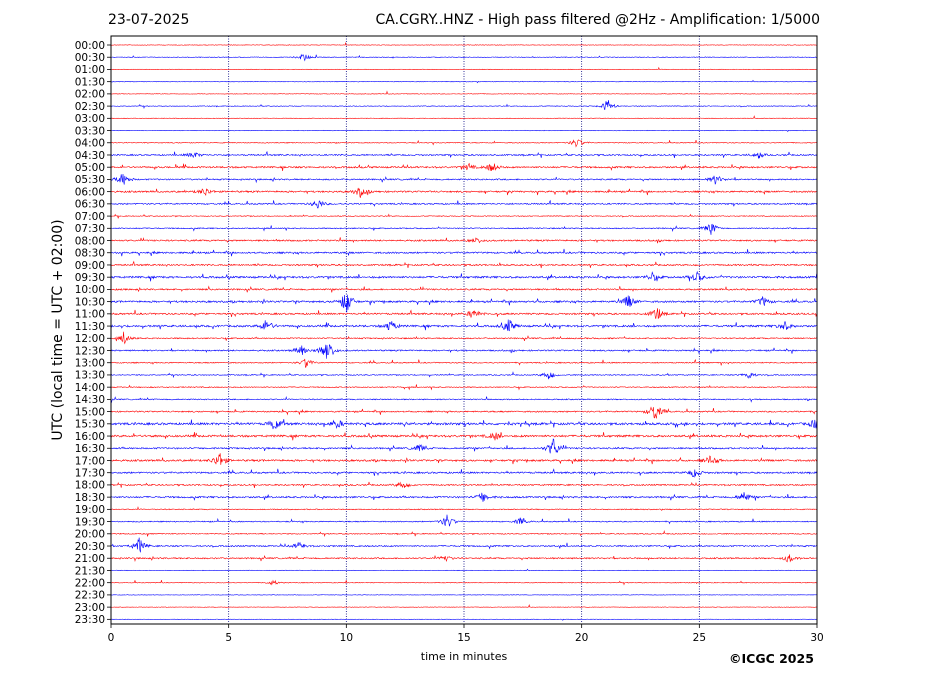 The image size is (927, 696). I want to click on y-tick-label-0630: 06:30, so click(90, 205).